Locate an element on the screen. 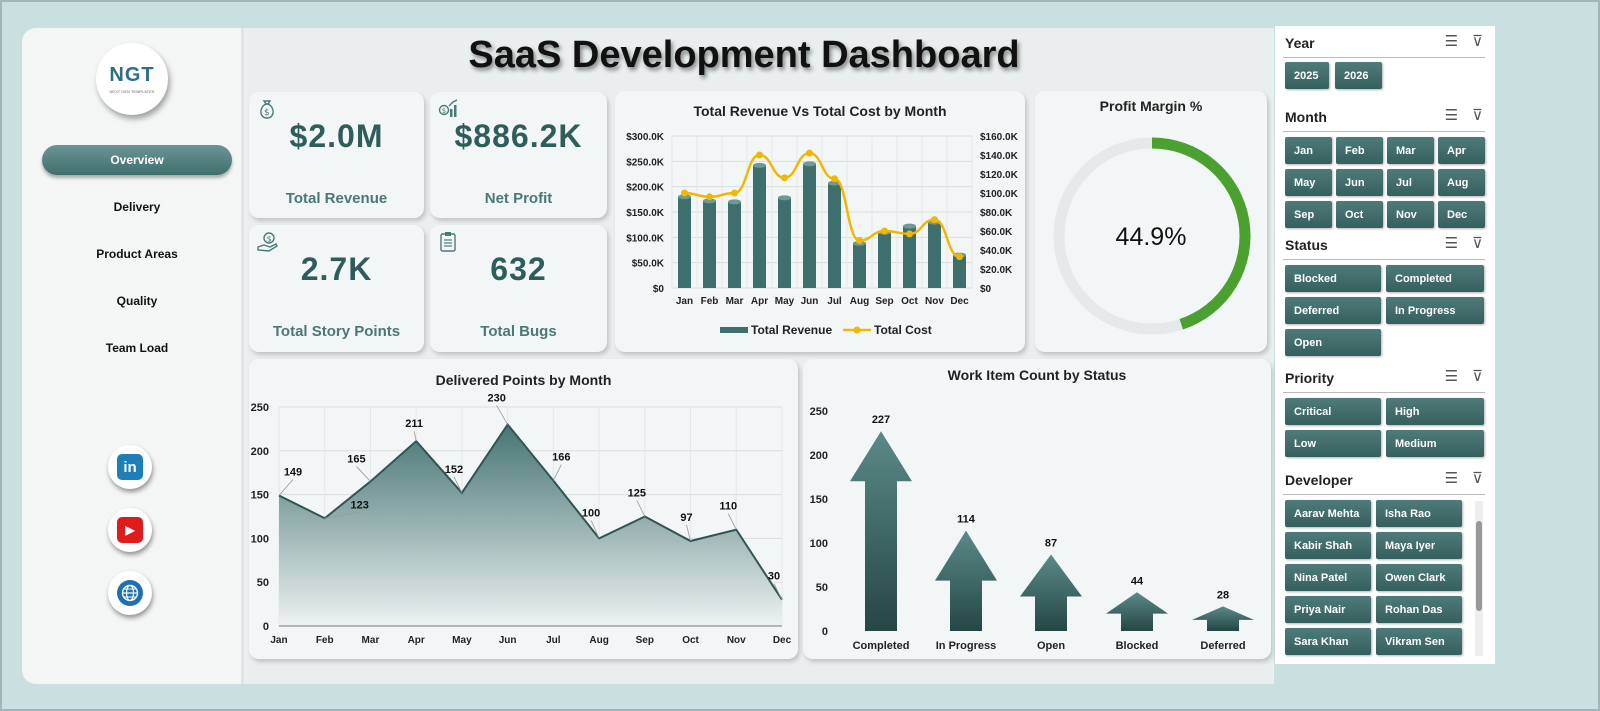  month-jan: Jan is located at coordinates (1308, 150).